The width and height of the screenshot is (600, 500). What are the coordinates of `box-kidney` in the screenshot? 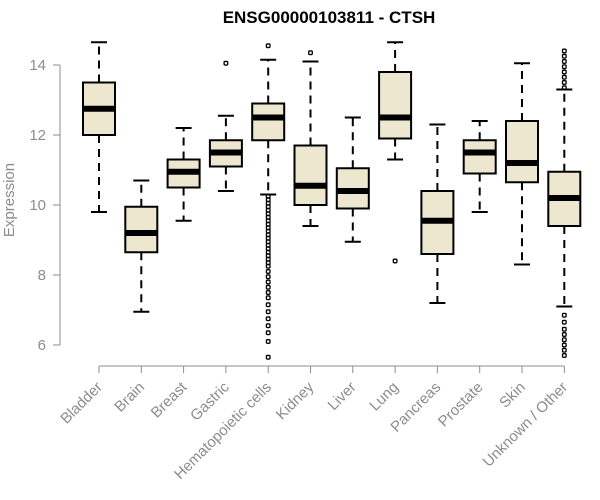 It's located at (310, 138).